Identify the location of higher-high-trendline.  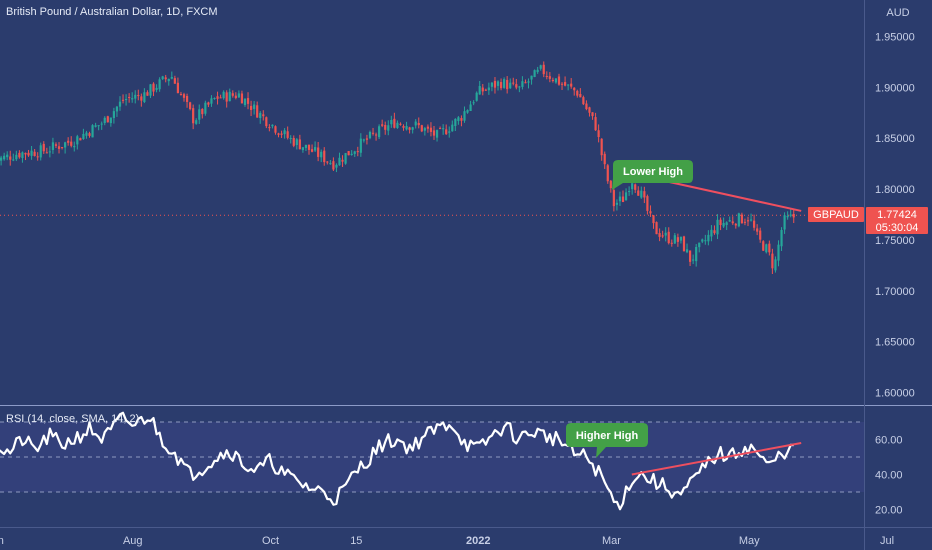
(716, 459).